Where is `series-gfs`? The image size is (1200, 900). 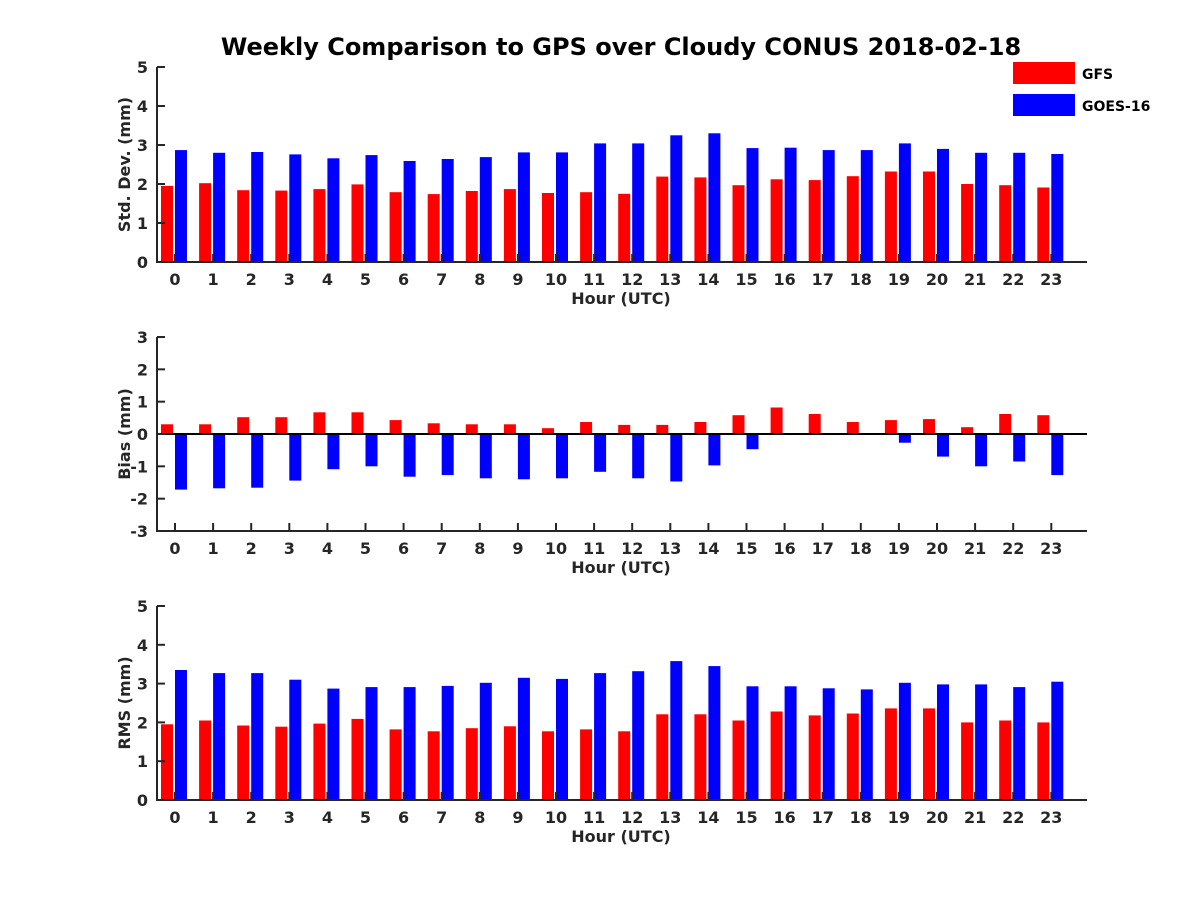
series-gfs is located at coordinates (605, 420).